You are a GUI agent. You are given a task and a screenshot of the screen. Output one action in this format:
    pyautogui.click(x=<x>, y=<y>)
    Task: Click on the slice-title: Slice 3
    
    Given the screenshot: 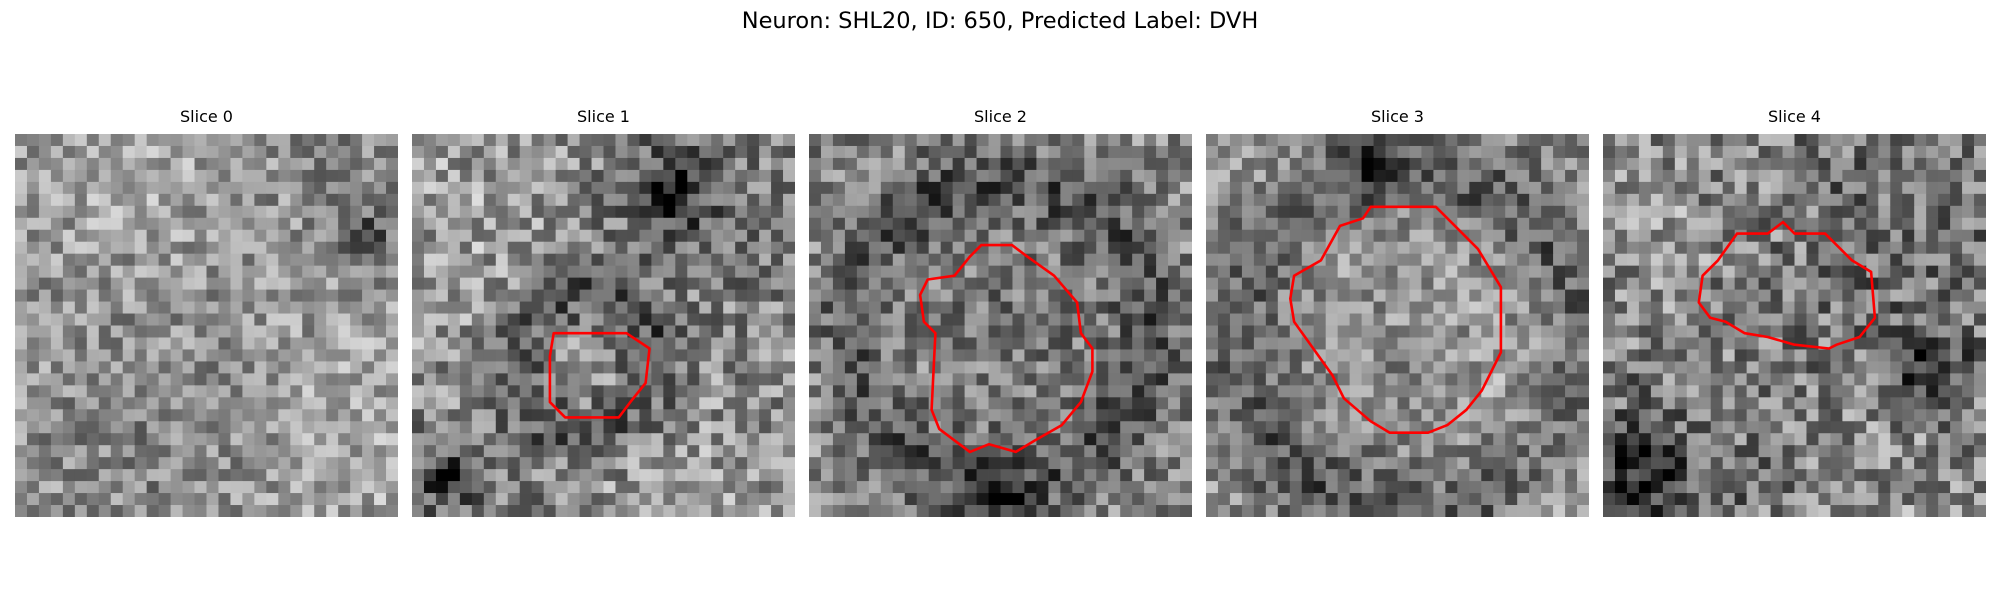 What is the action you would take?
    pyautogui.click(x=1397, y=116)
    